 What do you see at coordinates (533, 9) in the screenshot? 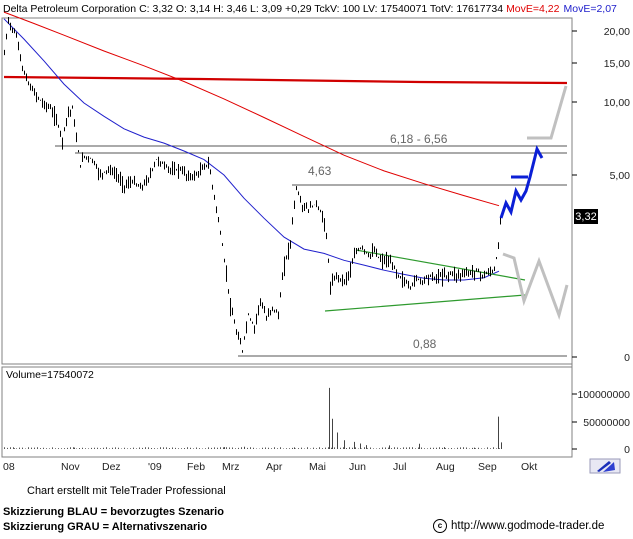
I see `move-e-long-label: MovE=4,22` at bounding box center [533, 9].